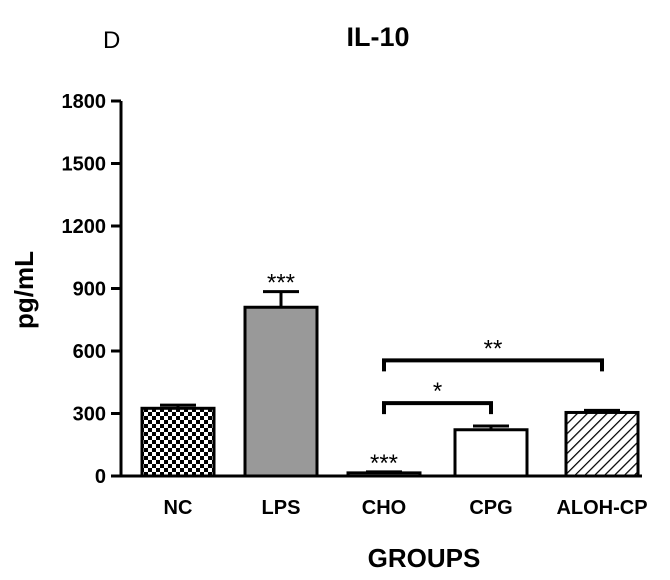 This screenshot has height=580, width=670. I want to click on bracket-label: *, so click(437, 391).